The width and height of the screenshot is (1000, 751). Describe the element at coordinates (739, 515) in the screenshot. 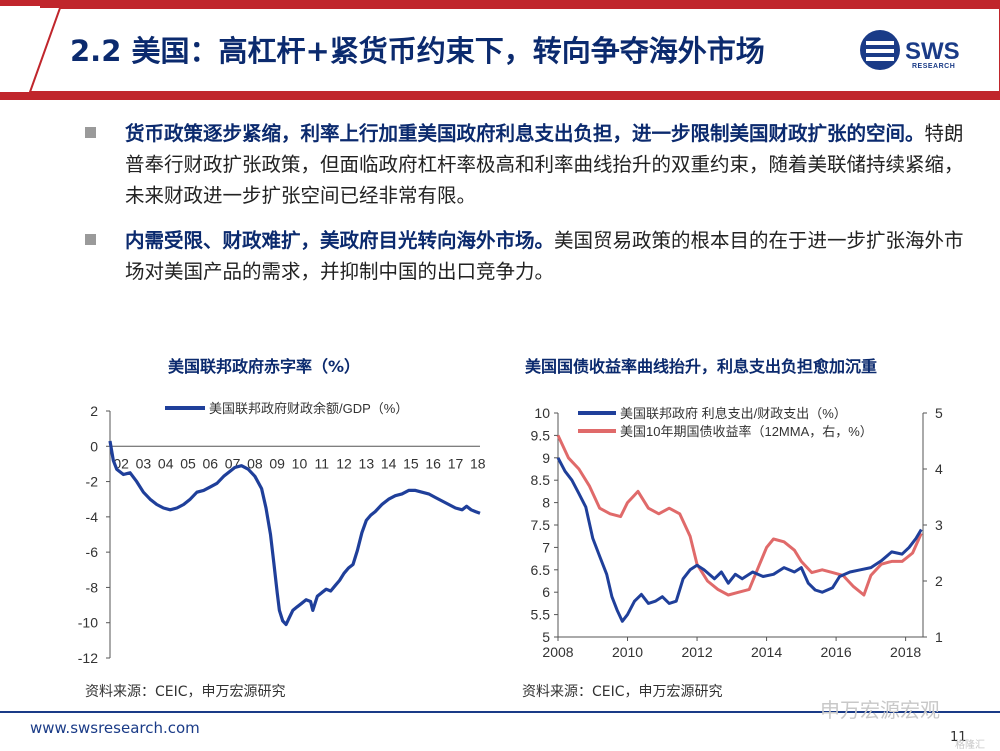

I see `series-line-yield` at that location.